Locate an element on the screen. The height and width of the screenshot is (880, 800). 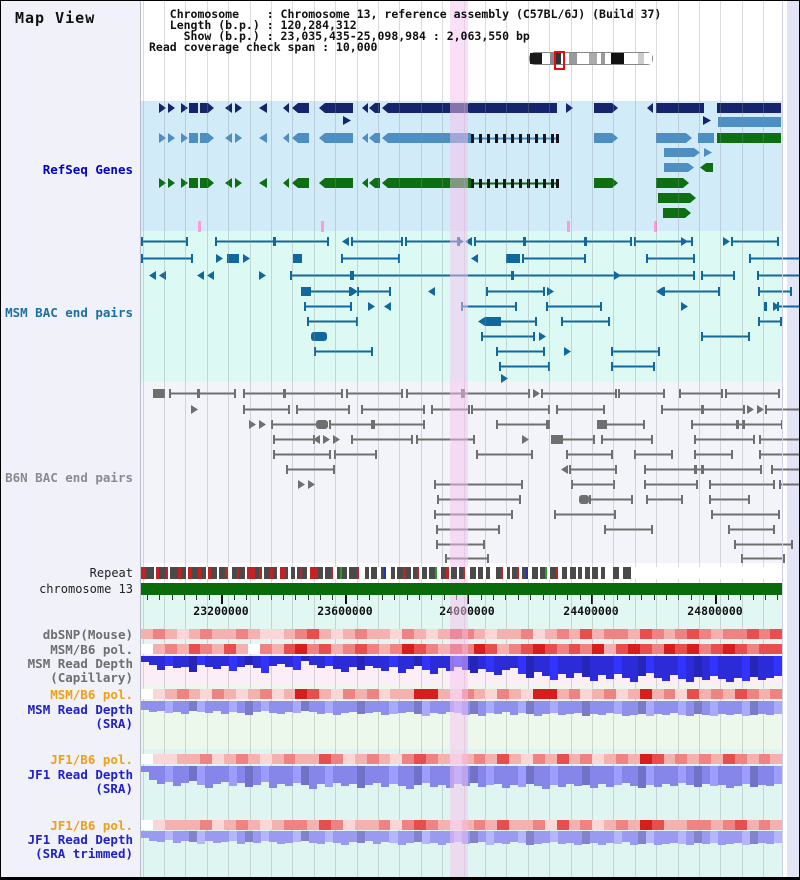
bottom-track-label: (SRA trimmed) is located at coordinates (84, 853).